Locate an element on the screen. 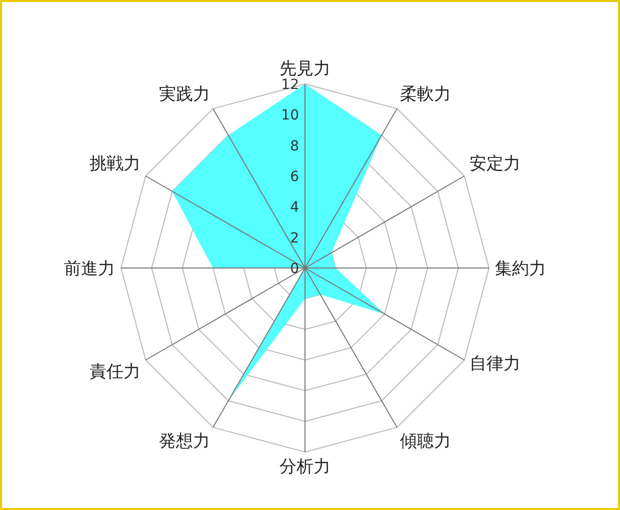 The width and height of the screenshot is (620, 510). y-tick-label: 8 is located at coordinates (294, 146).